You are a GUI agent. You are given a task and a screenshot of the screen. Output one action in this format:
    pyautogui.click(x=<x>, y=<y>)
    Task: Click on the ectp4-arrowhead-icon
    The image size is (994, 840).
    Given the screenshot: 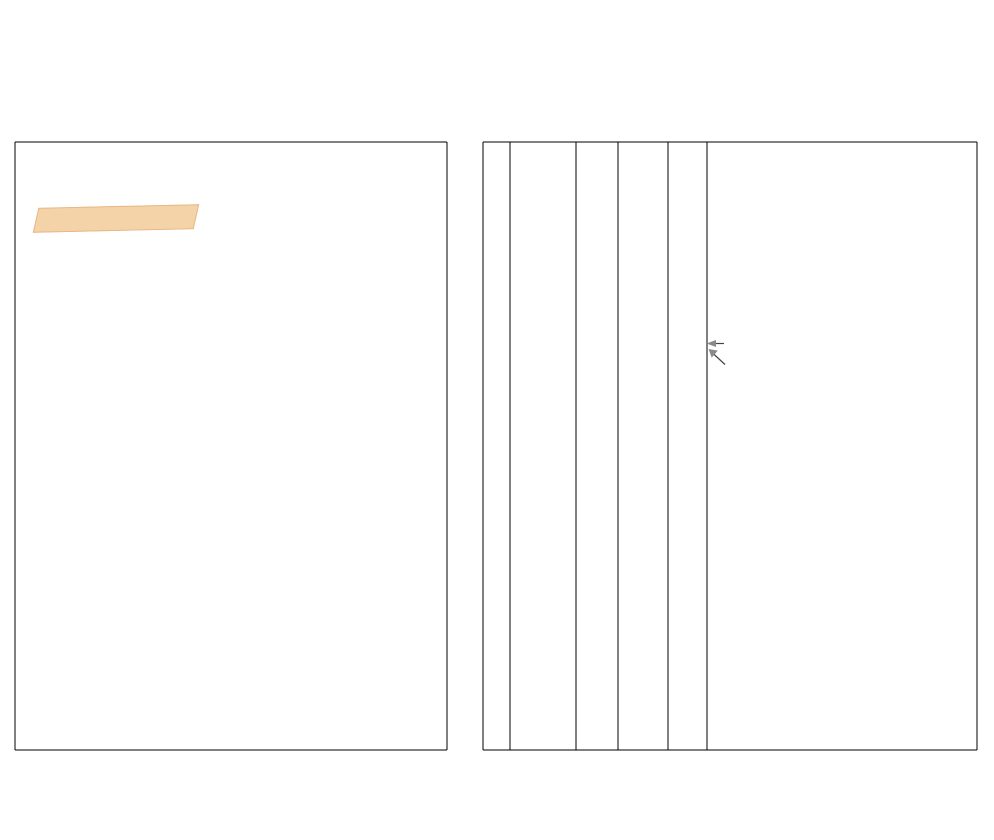 What is the action you would take?
    pyautogui.click(x=711, y=343)
    